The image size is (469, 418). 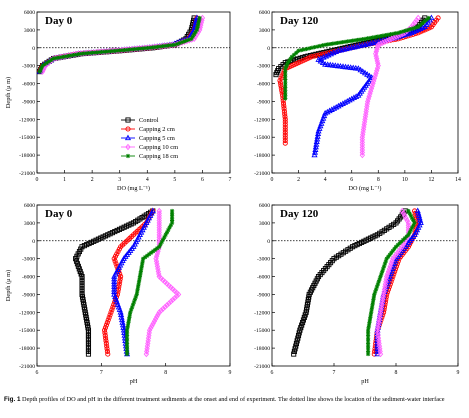 What do you see at coordinates (12, 399) in the screenshot?
I see `caption-label: Fig. 1` at bounding box center [12, 399].